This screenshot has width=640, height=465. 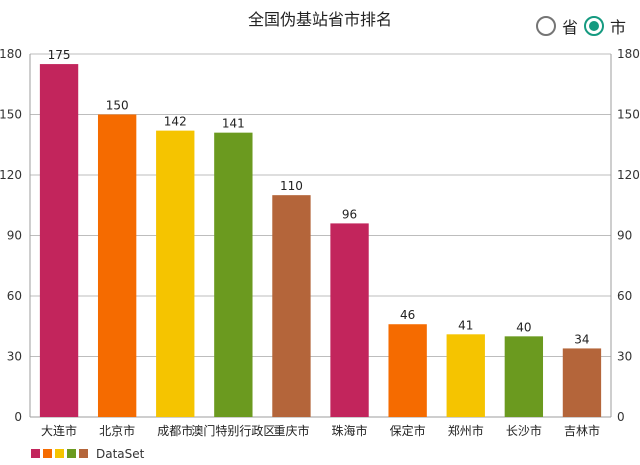 I want to click on province-radio-icon, so click(x=545, y=26).